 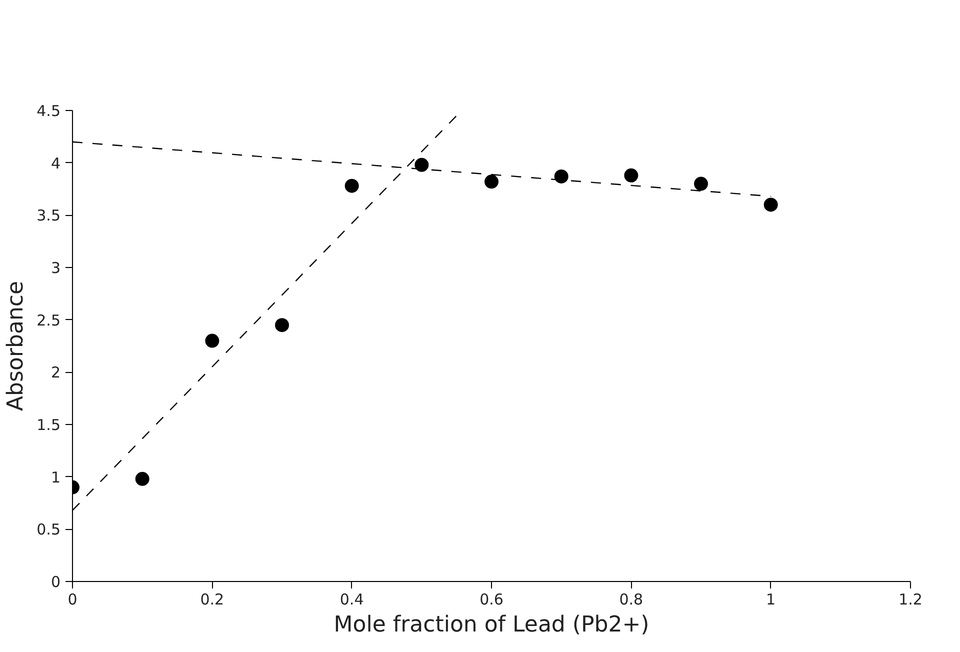 What do you see at coordinates (55, 582) in the screenshot?
I see `y-tick-label: 0` at bounding box center [55, 582].